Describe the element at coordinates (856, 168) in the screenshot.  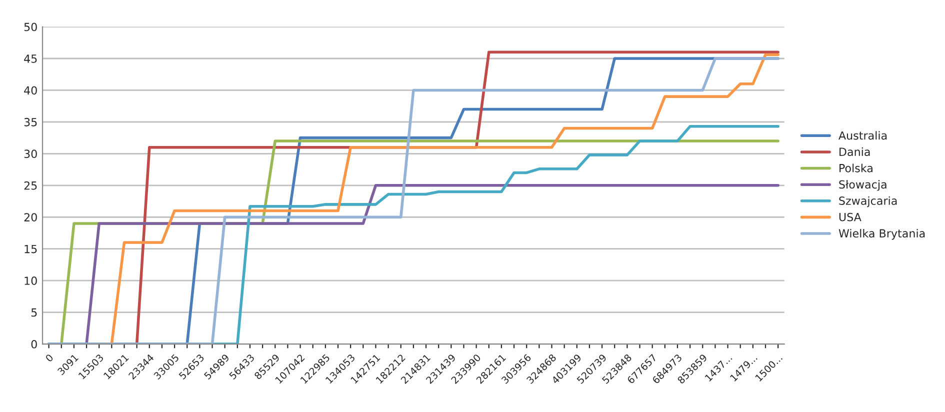
I see `legend-label: Polska` at that location.